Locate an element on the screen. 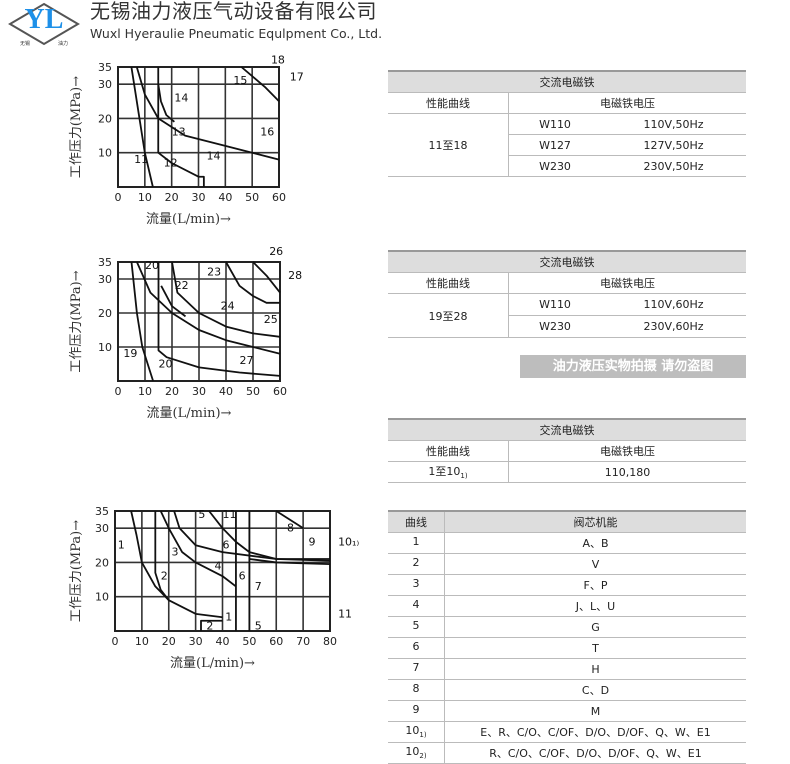  curve-label: 24 is located at coordinates (228, 306).